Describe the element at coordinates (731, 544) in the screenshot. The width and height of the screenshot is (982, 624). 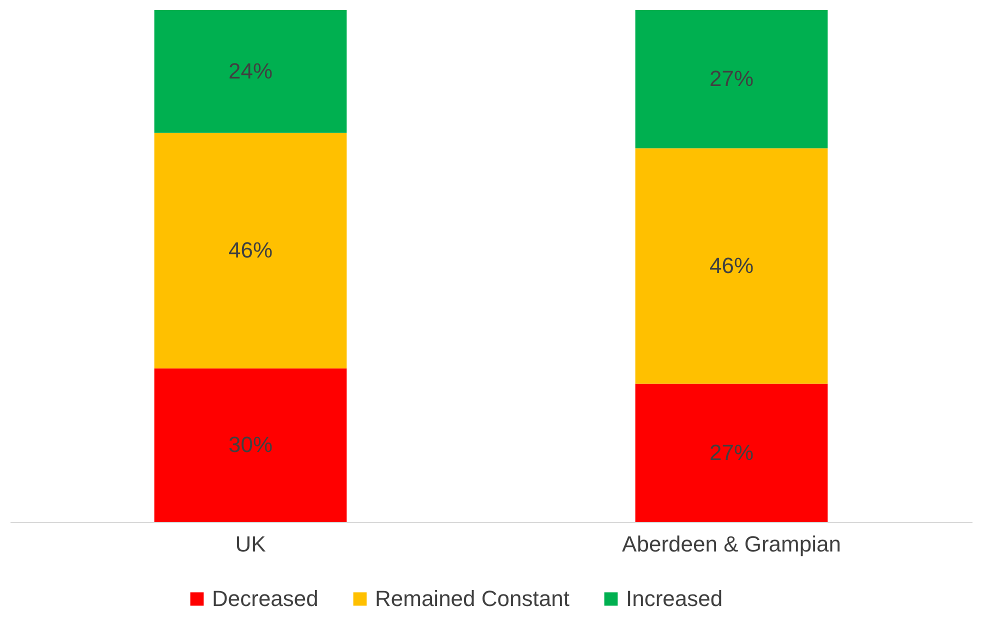
I see `x-tick-label: Aberdeen & Grampian` at that location.